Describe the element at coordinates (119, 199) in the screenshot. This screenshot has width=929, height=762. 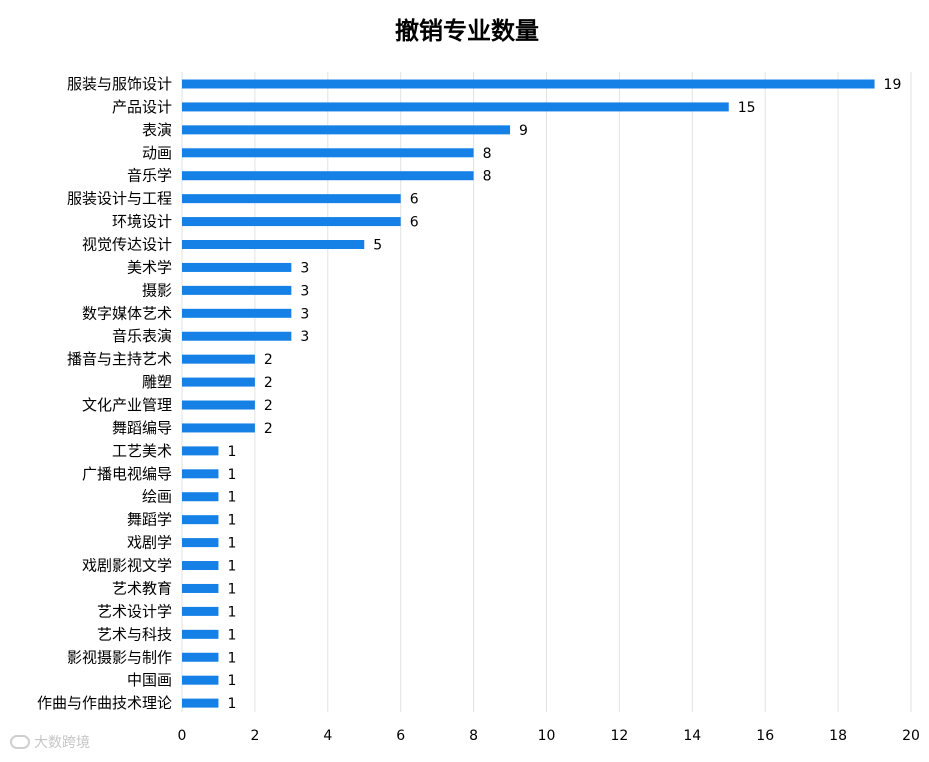
I see `category-label: 服装设计与工程` at that location.